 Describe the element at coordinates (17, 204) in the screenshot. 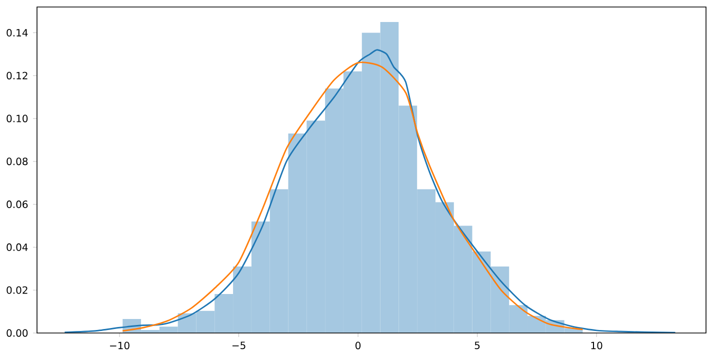

I see `y-tick-label: 0.06` at that location.